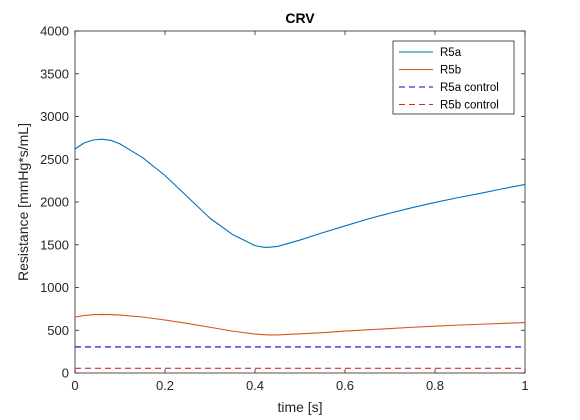  What do you see at coordinates (54, 287) in the screenshot?
I see `y-tick-label: 1000` at bounding box center [54, 287].